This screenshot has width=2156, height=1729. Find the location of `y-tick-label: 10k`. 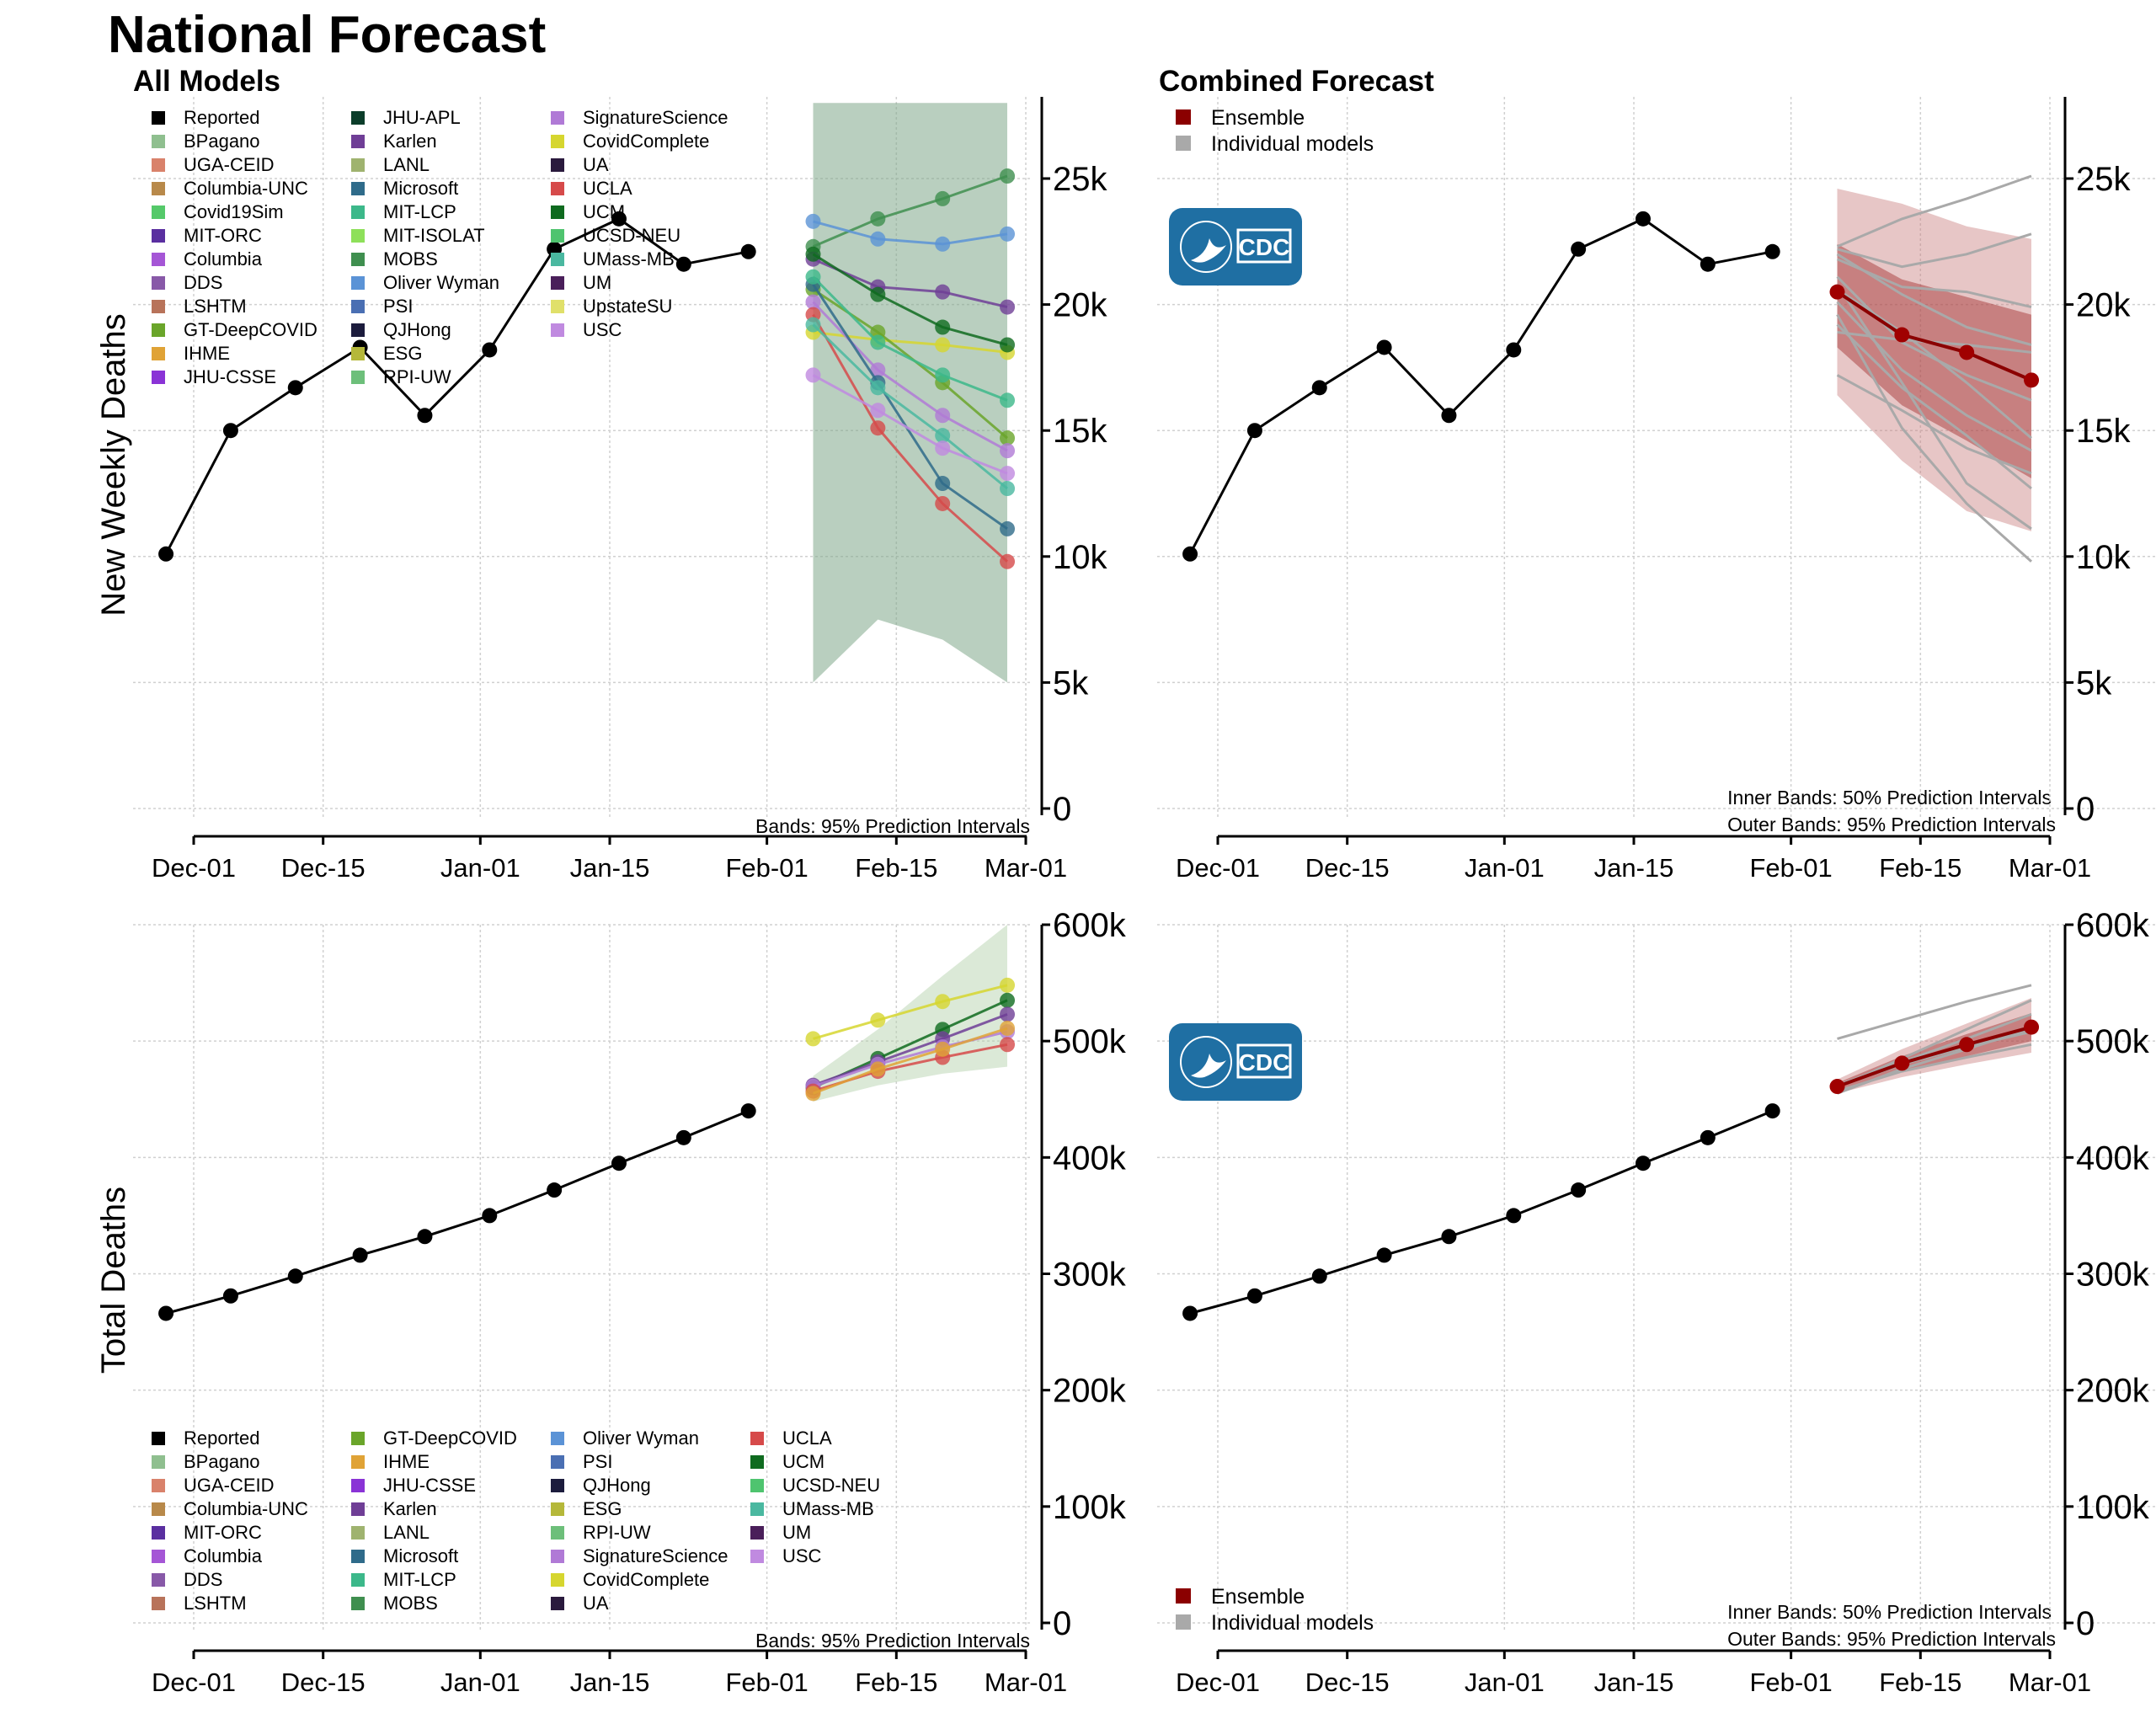

y-tick-label: 10k is located at coordinates (2103, 557).